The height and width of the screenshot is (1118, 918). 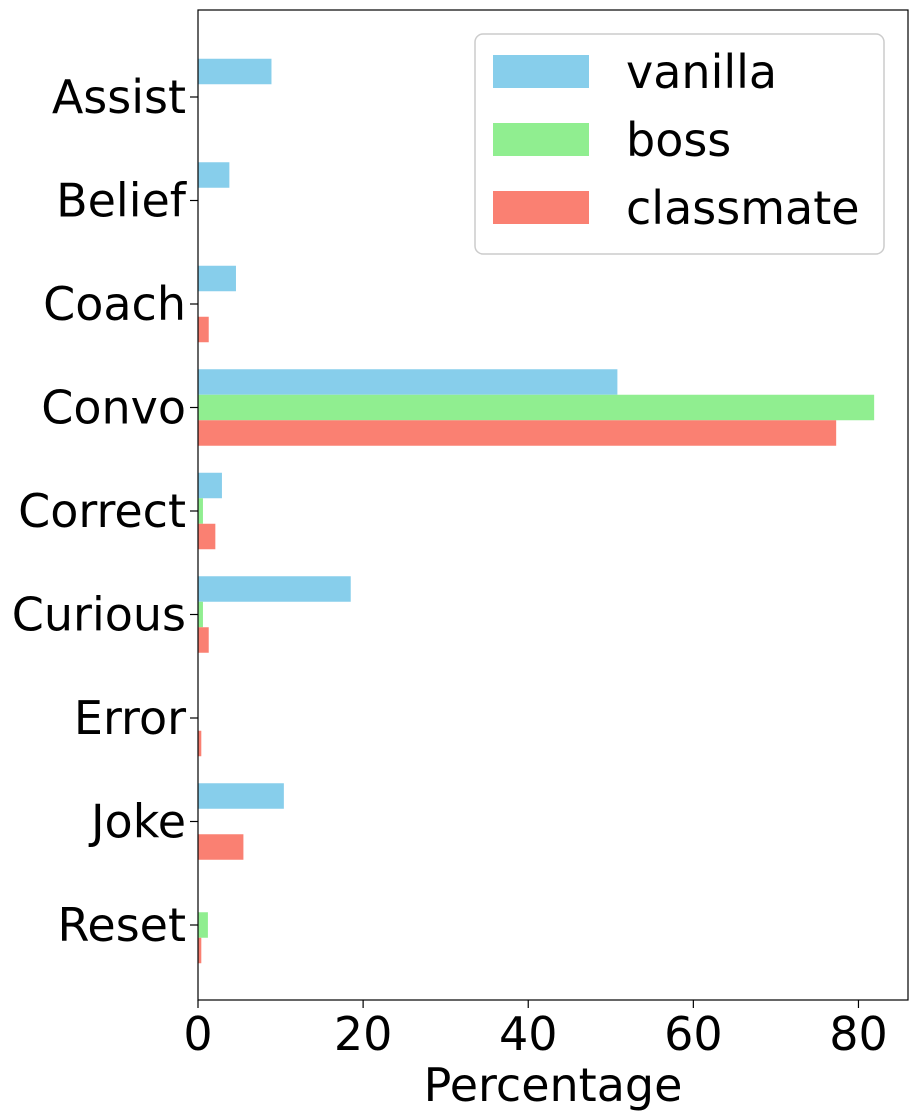 What do you see at coordinates (114, 304) in the screenshot?
I see `y-tick-label: Coach` at bounding box center [114, 304].